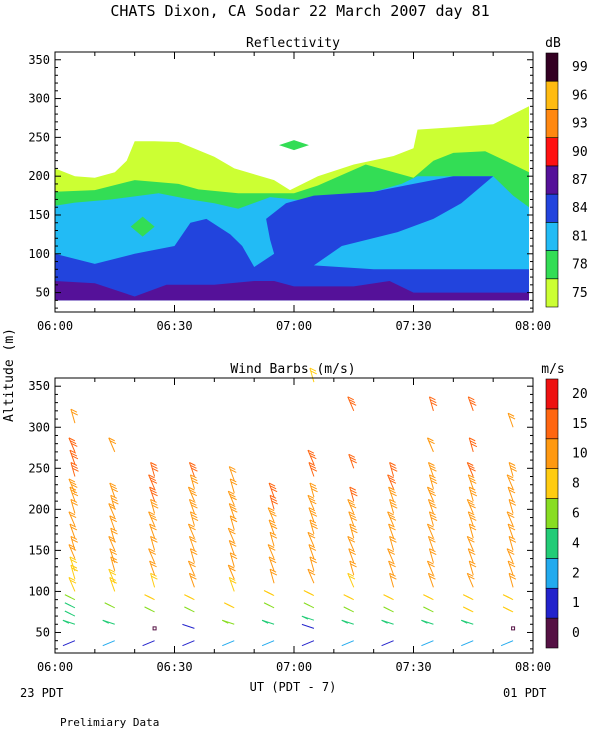 This screenshot has width=600, height=750. What do you see at coordinates (39, 550) in the screenshot?
I see `y-tick-label: 150` at bounding box center [39, 550].